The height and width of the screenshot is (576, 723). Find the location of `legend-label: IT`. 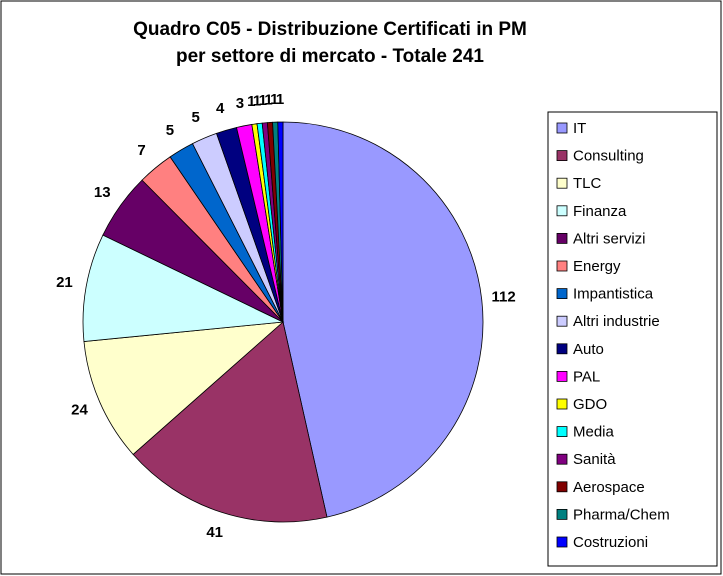

legend-label: IT is located at coordinates (579, 128).